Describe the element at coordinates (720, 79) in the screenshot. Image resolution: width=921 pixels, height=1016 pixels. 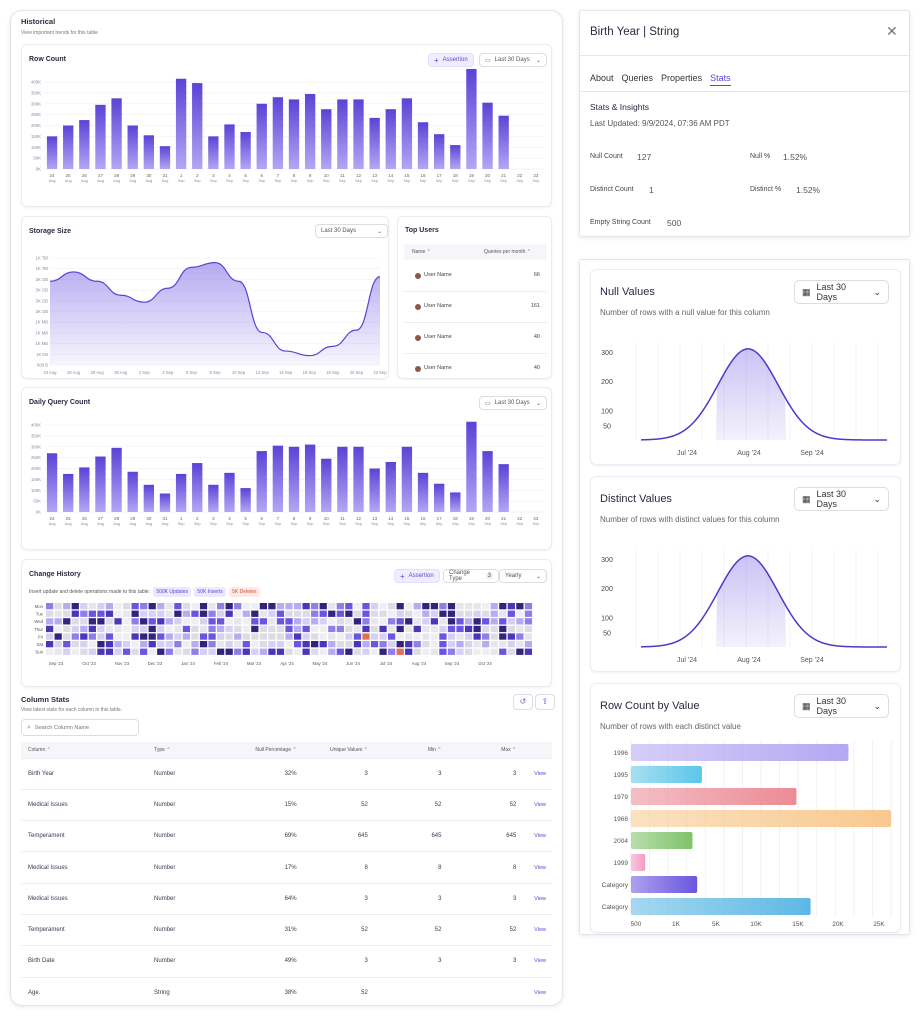
I see `tab-stats: Stats` at that location.